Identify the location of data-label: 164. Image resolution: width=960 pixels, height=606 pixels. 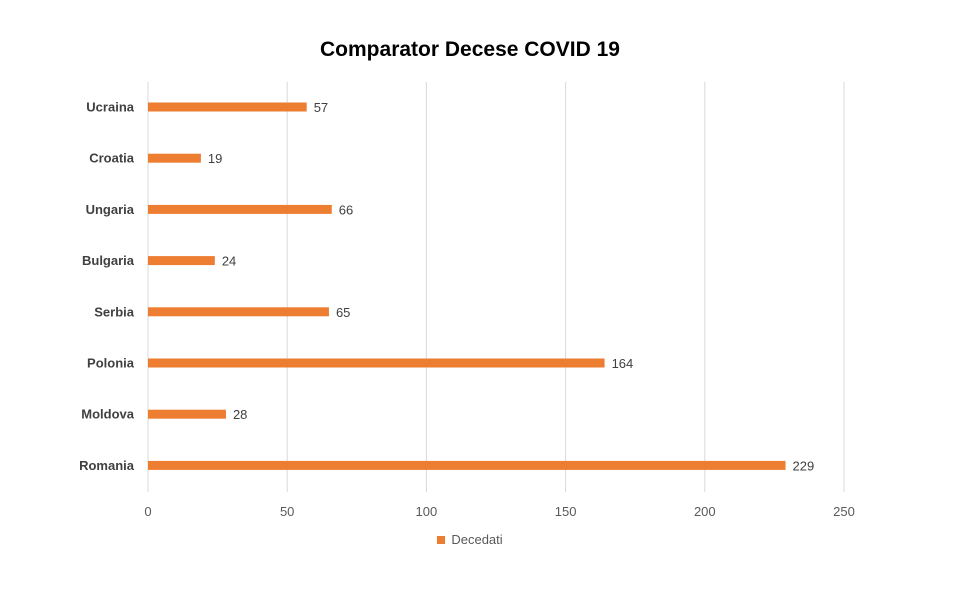
(623, 363).